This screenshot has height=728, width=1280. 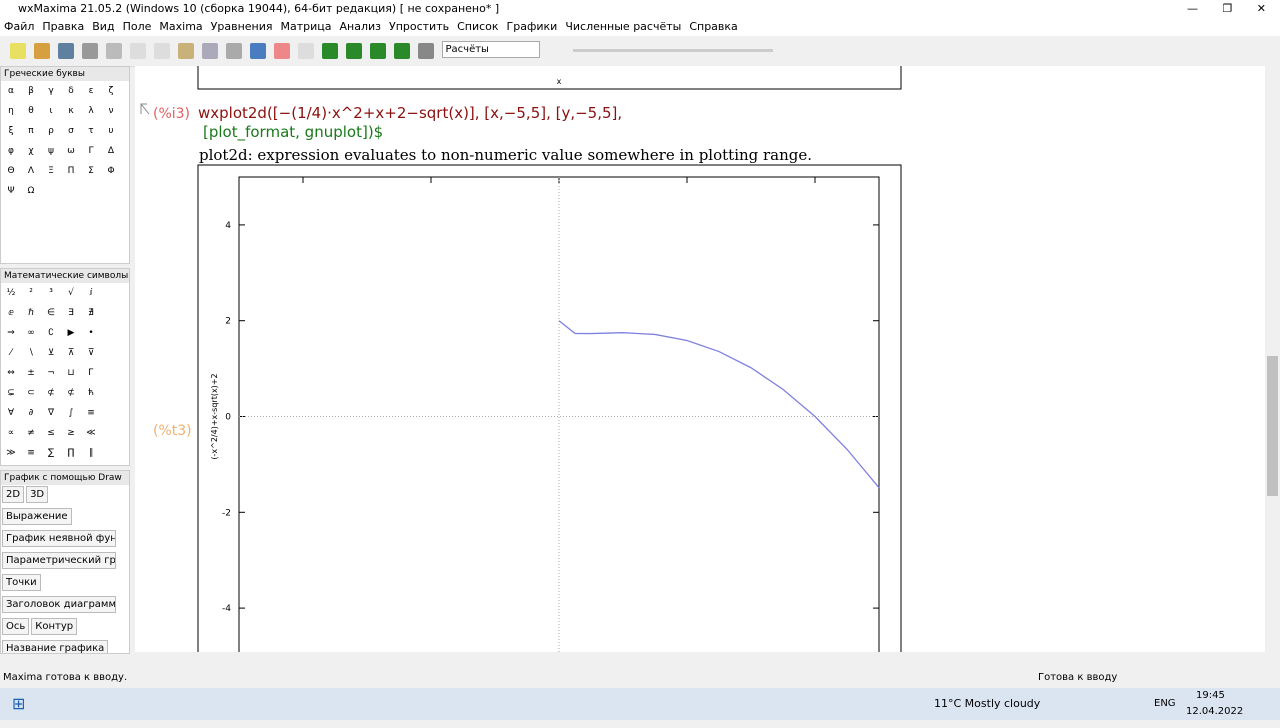 I want to click on symbol-button: κ, so click(x=71, y=111).